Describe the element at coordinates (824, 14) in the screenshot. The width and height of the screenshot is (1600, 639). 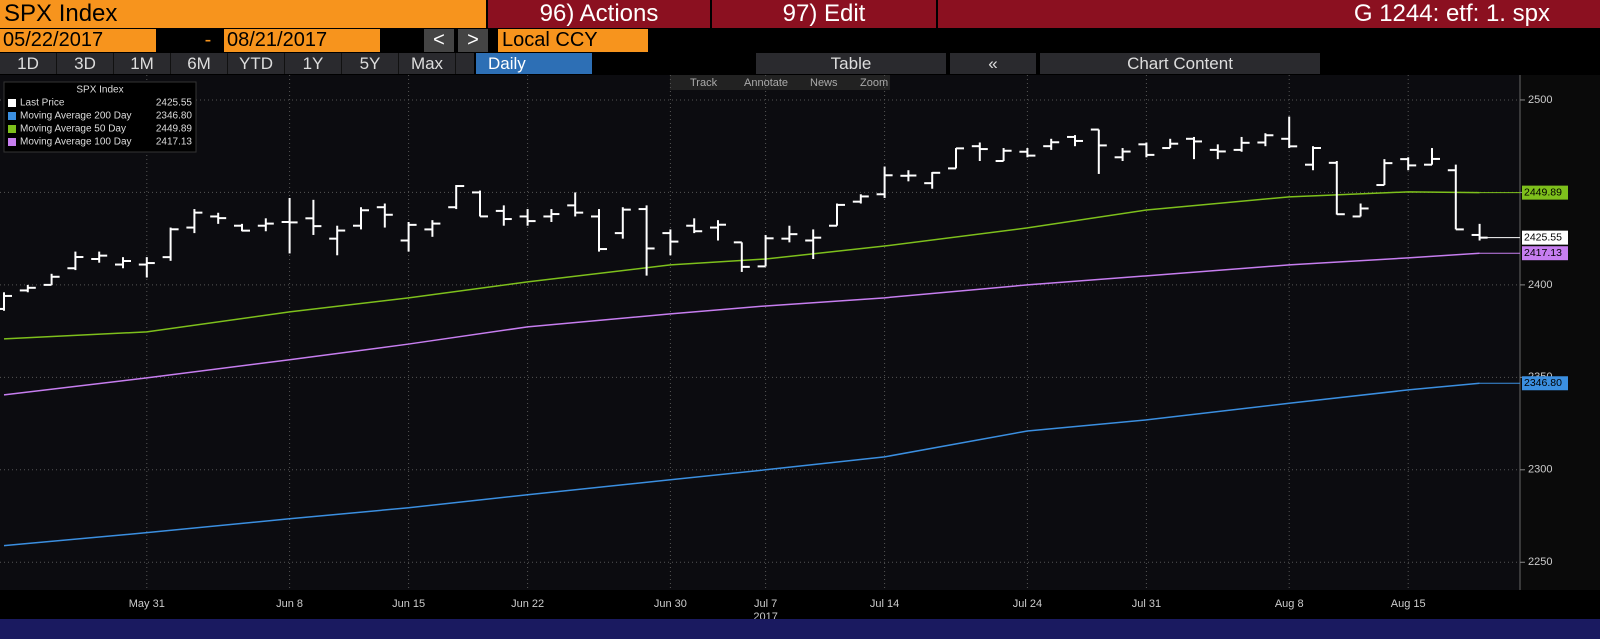
I see `edit-menu: 97) Edit` at that location.